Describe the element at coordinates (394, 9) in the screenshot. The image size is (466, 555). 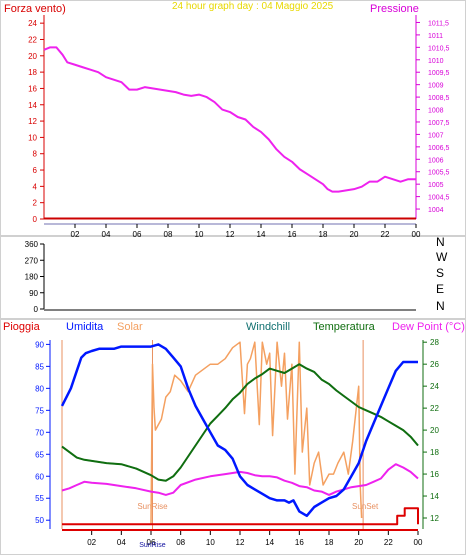
I see `pressure-axis-label: Pressione` at that location.